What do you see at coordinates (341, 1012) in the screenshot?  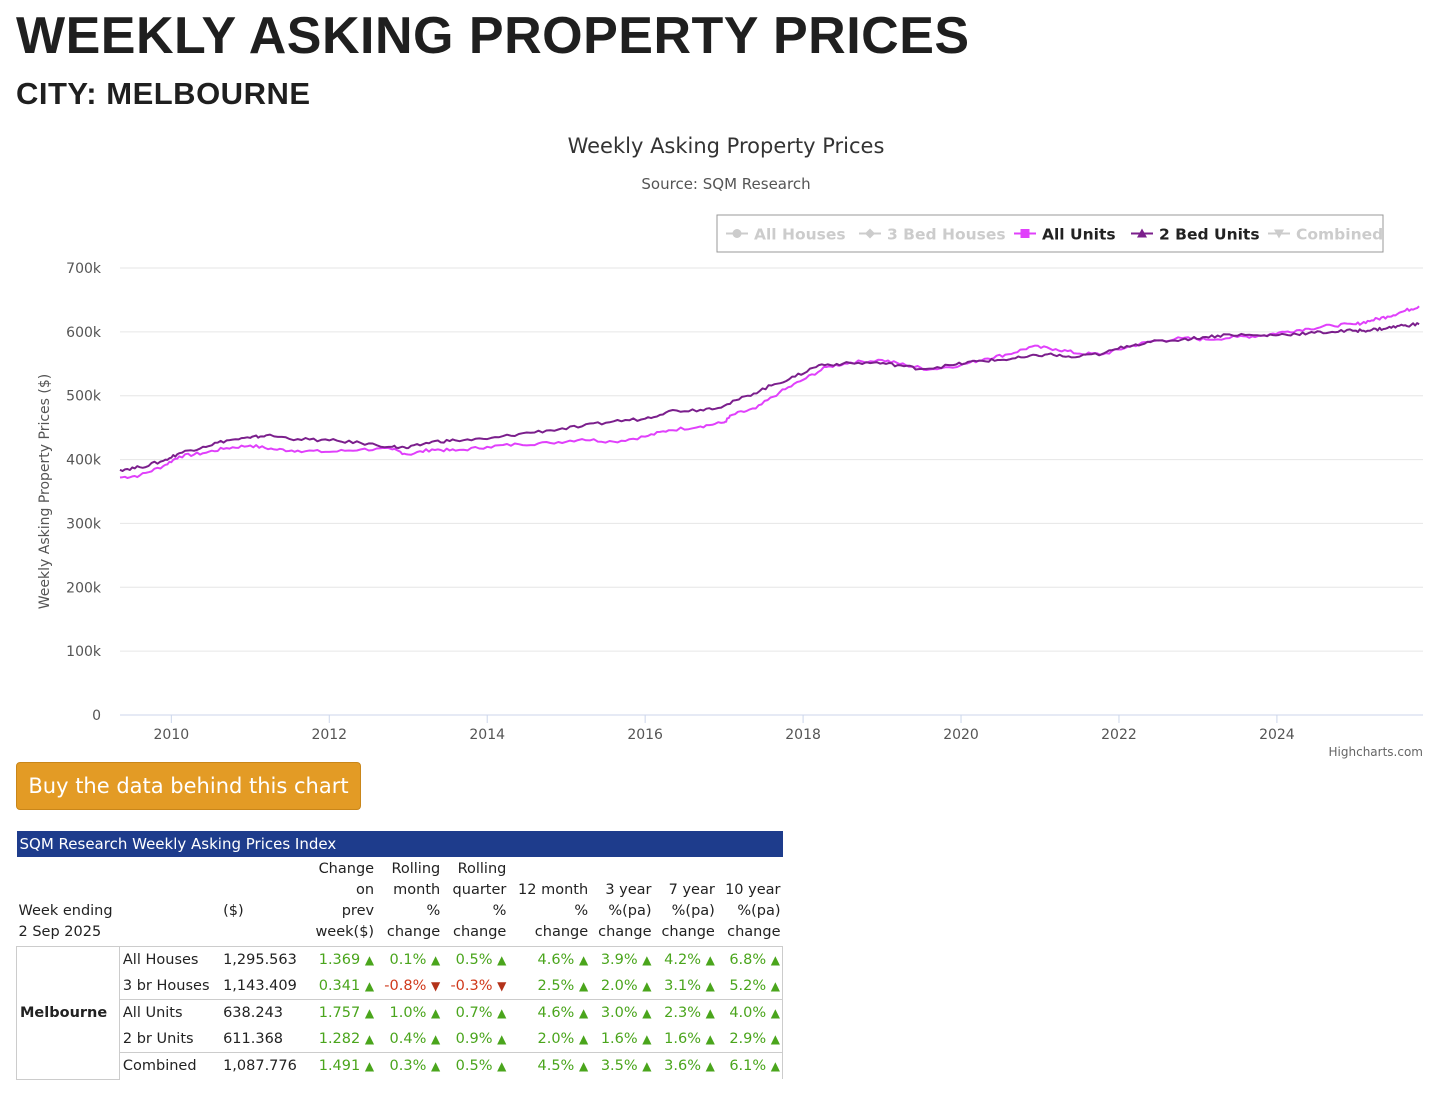 I see `change-cell: 1.757 ▲` at bounding box center [341, 1012].